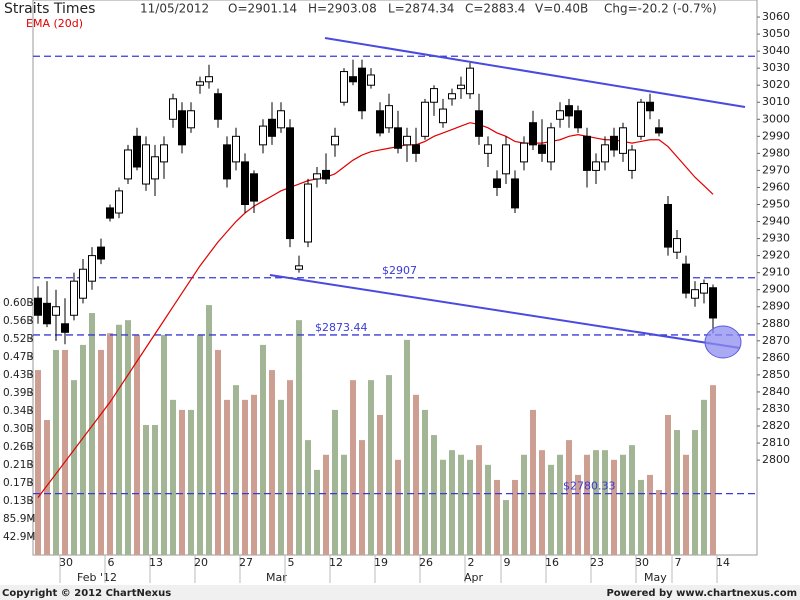 The width and height of the screenshot is (800, 600). Describe the element at coordinates (97, 577) in the screenshot. I see `month-label: Feb '12` at that location.